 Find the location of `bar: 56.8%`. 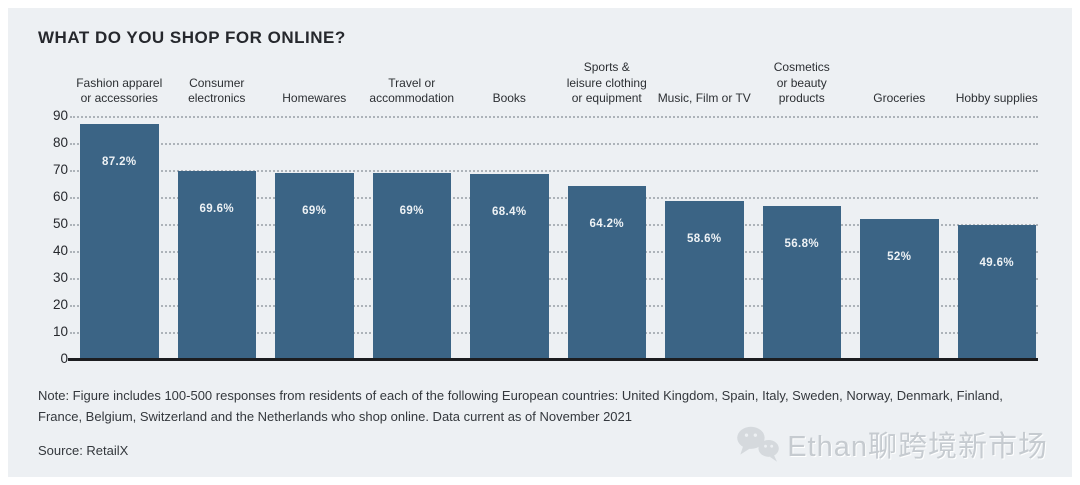

bar: 56.8% is located at coordinates (801, 282).